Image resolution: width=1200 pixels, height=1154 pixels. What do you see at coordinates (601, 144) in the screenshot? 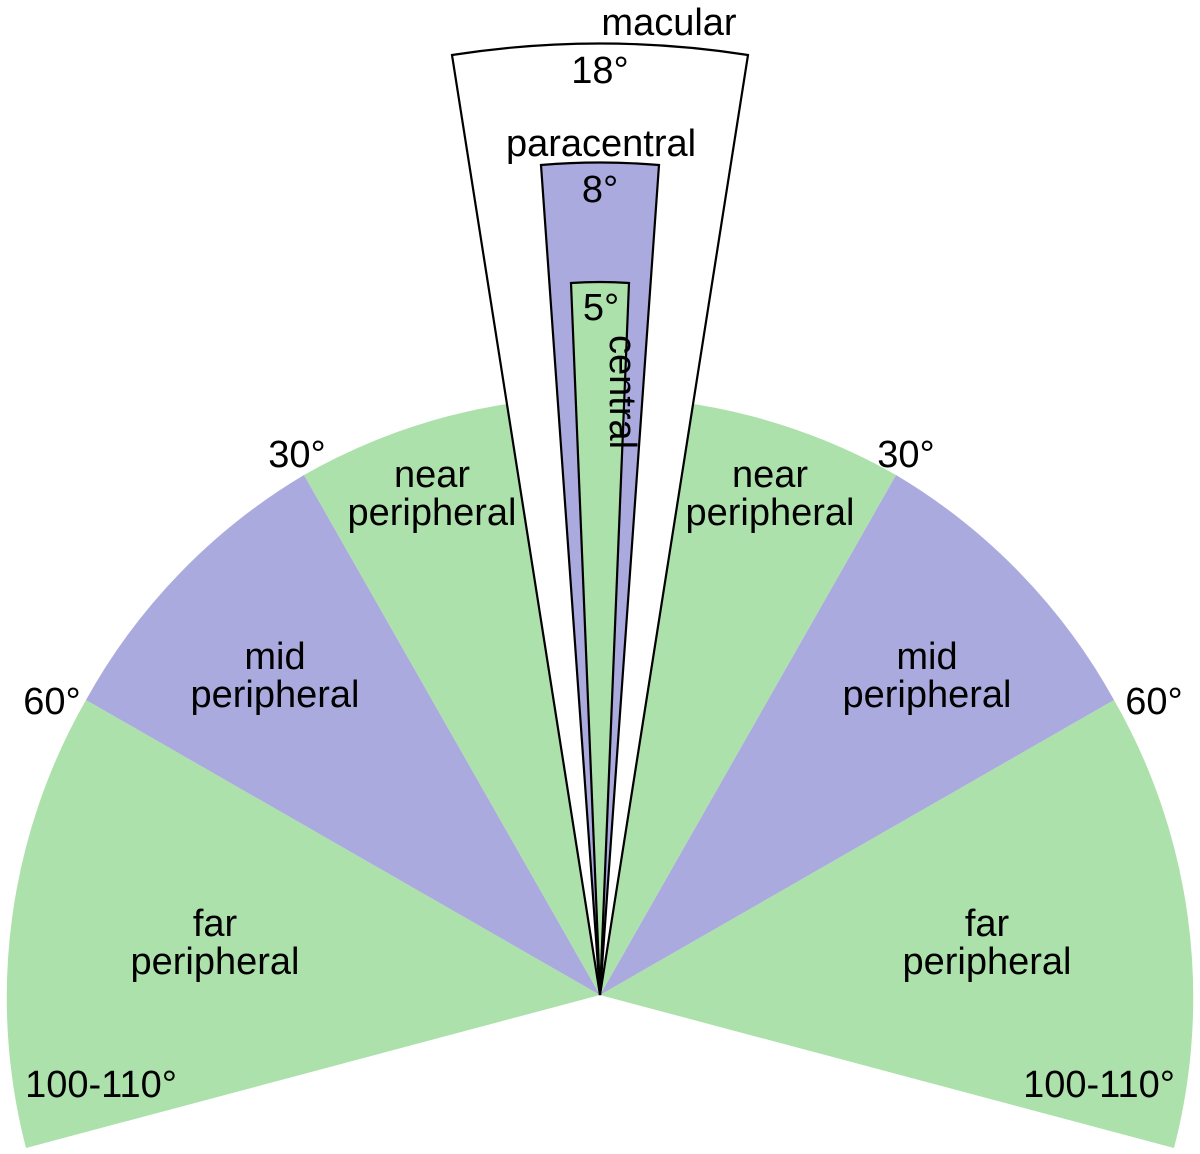
I see `paracentral-label: paracentral` at bounding box center [601, 144].